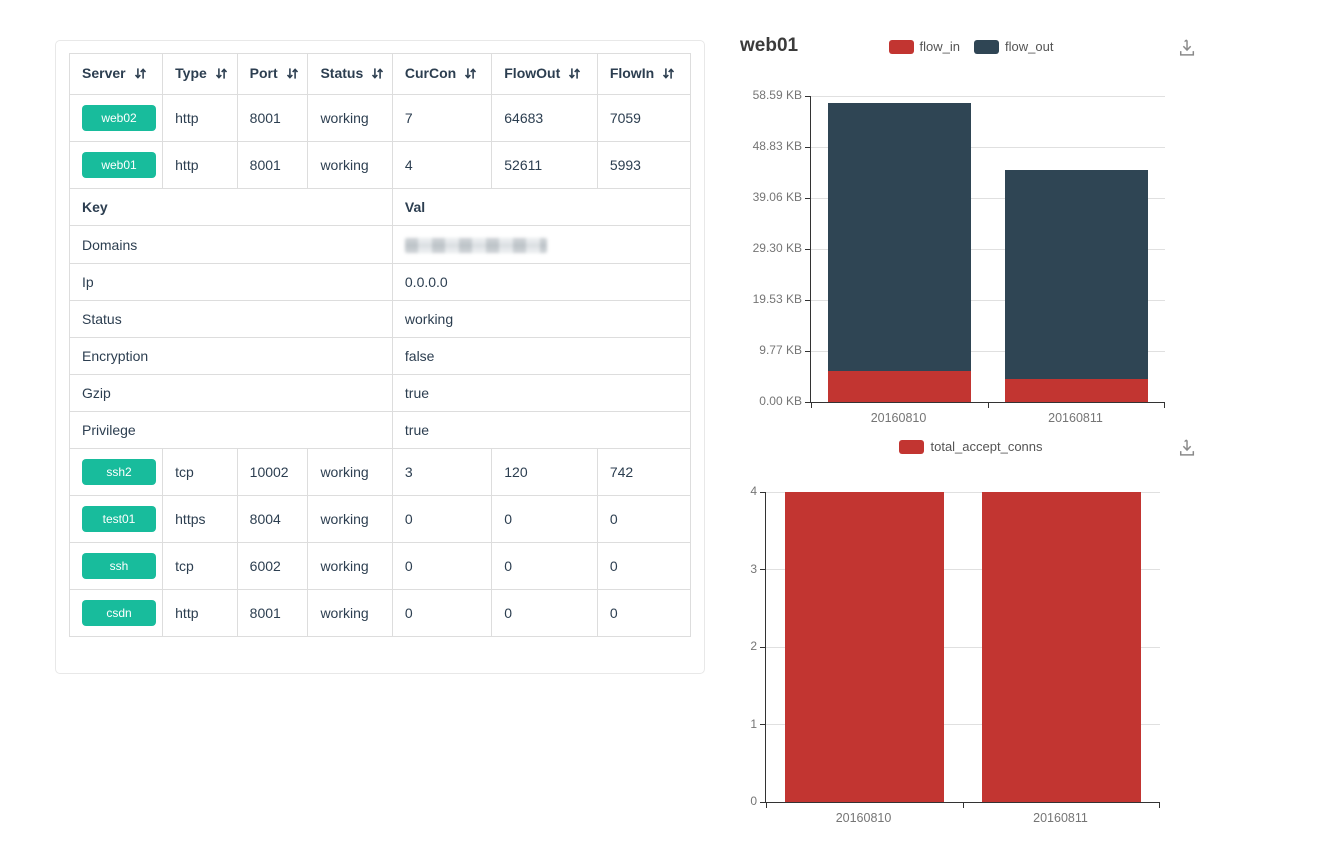 The image size is (1339, 860). I want to click on server-badge-ssh: ssh, so click(119, 566).